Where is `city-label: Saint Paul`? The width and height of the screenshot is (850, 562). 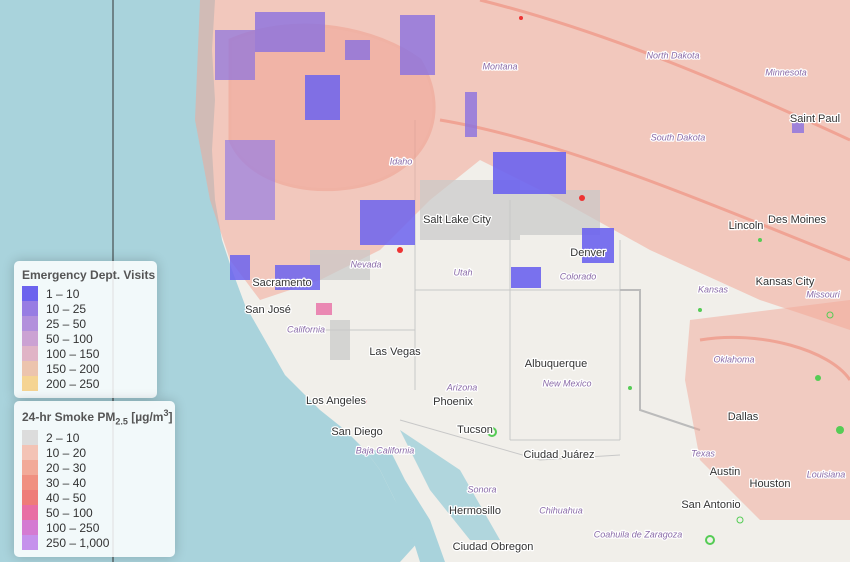
city-label: Saint Paul is located at coordinates (815, 119).